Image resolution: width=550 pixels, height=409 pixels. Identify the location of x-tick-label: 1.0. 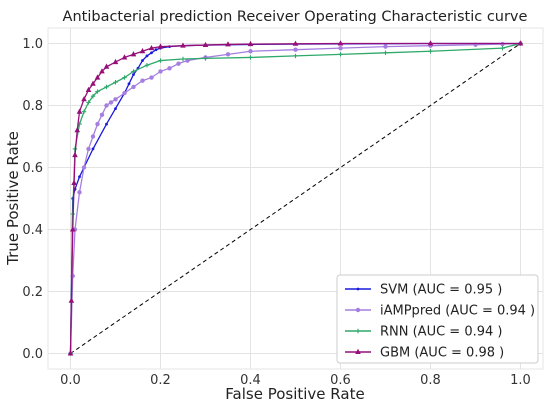
(520, 380).